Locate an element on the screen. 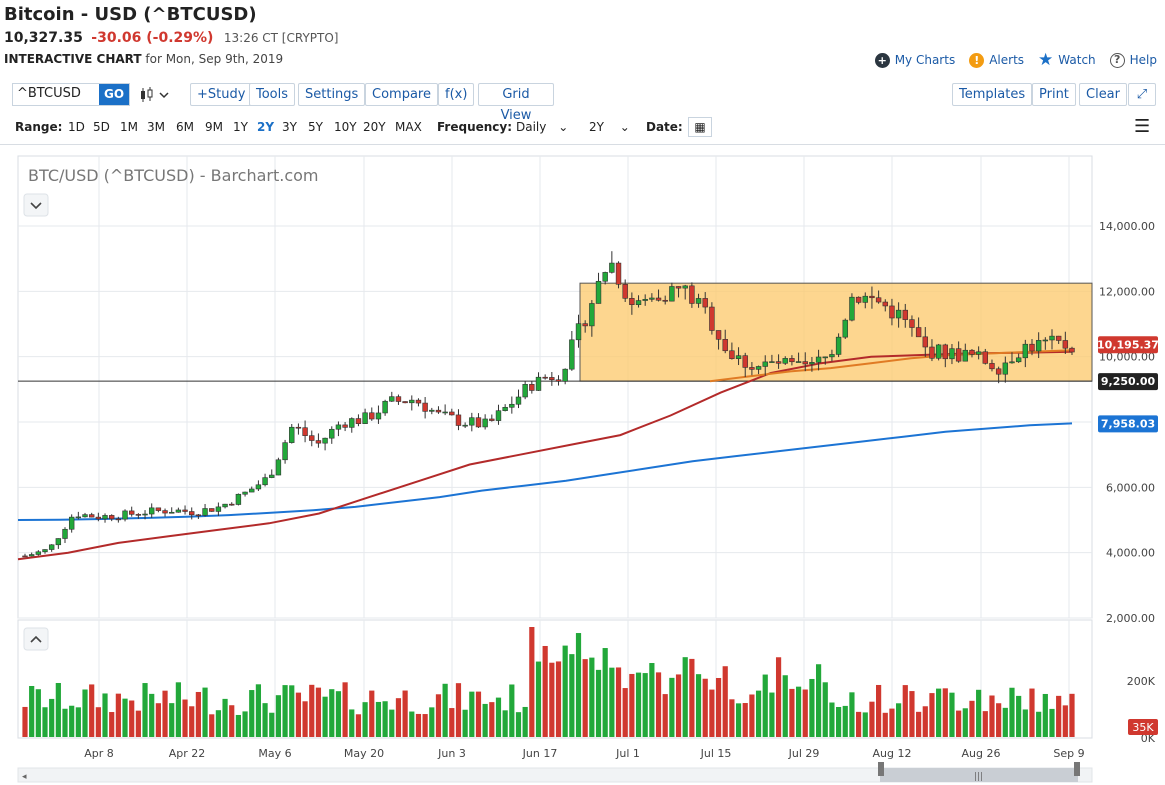  symbol-input: ^BTCUSD GO is located at coordinates (71, 94).